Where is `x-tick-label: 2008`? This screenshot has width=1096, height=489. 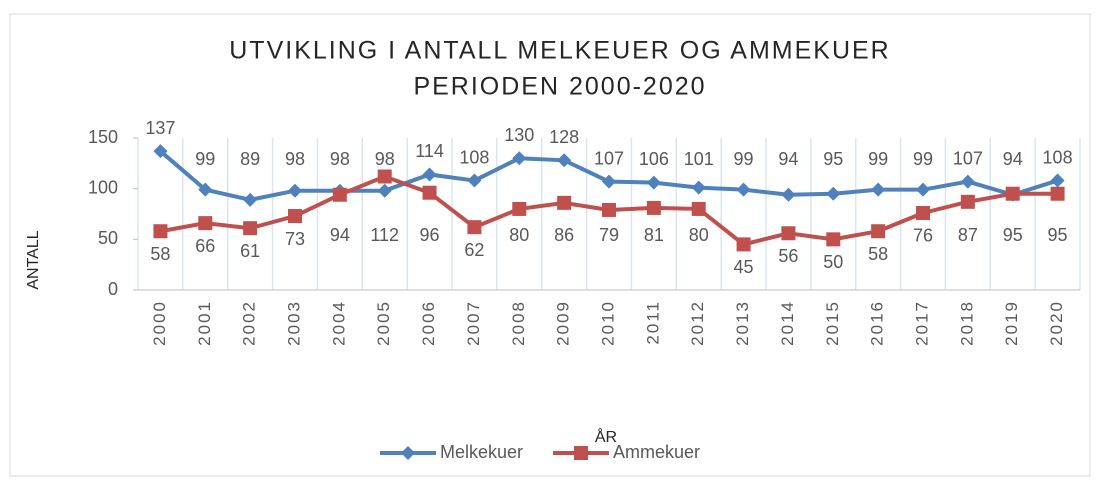 x-tick-label: 2008 is located at coordinates (518, 323).